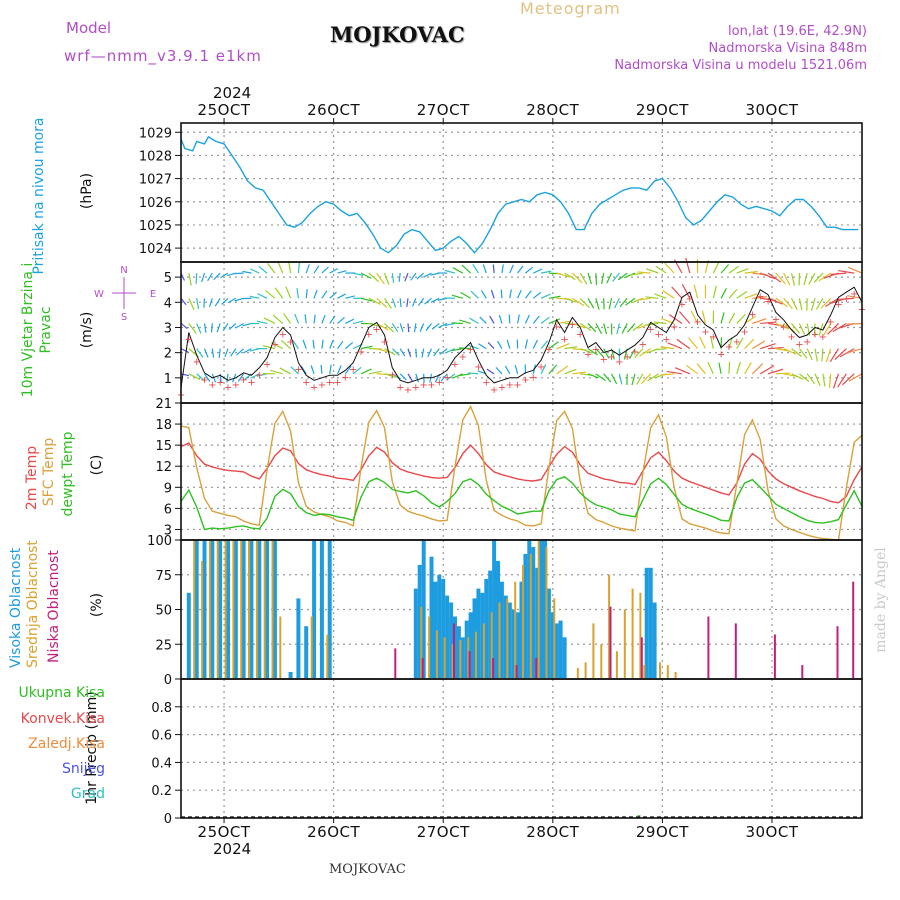 This screenshot has height=900, width=900. Describe the element at coordinates (87, 330) in the screenshot. I see `wind-unit-label: (m/s)` at that location.